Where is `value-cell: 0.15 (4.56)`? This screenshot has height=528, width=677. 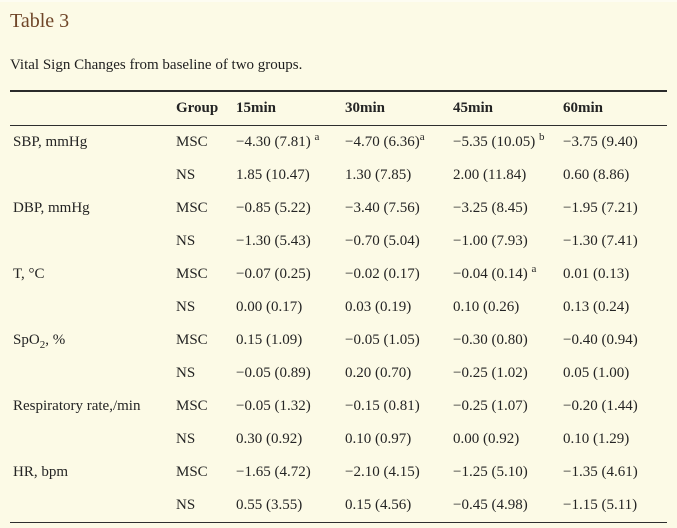
value-cell: 0.15 (4.56) is located at coordinates (378, 504).